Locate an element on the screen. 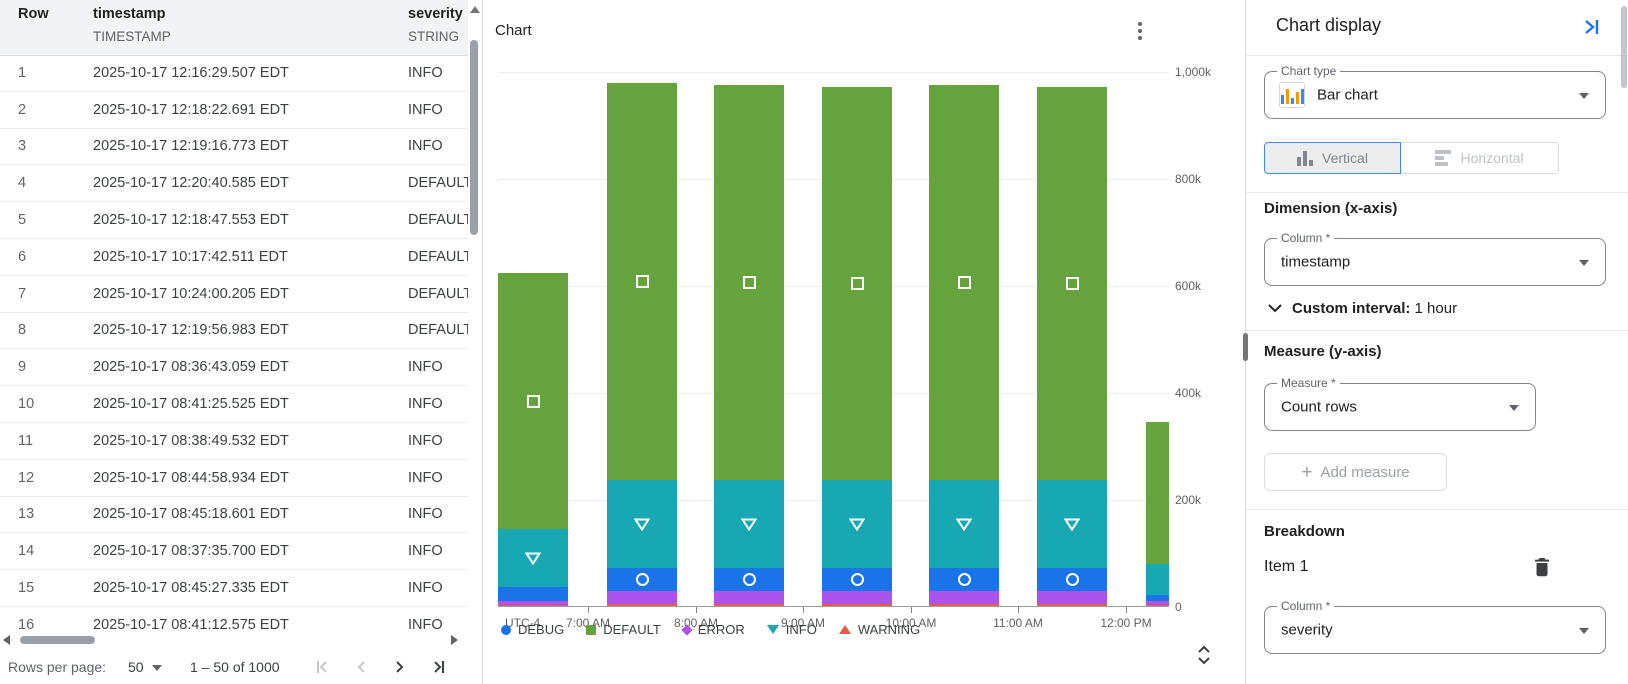  row-number-cell: 9 is located at coordinates (22, 367).